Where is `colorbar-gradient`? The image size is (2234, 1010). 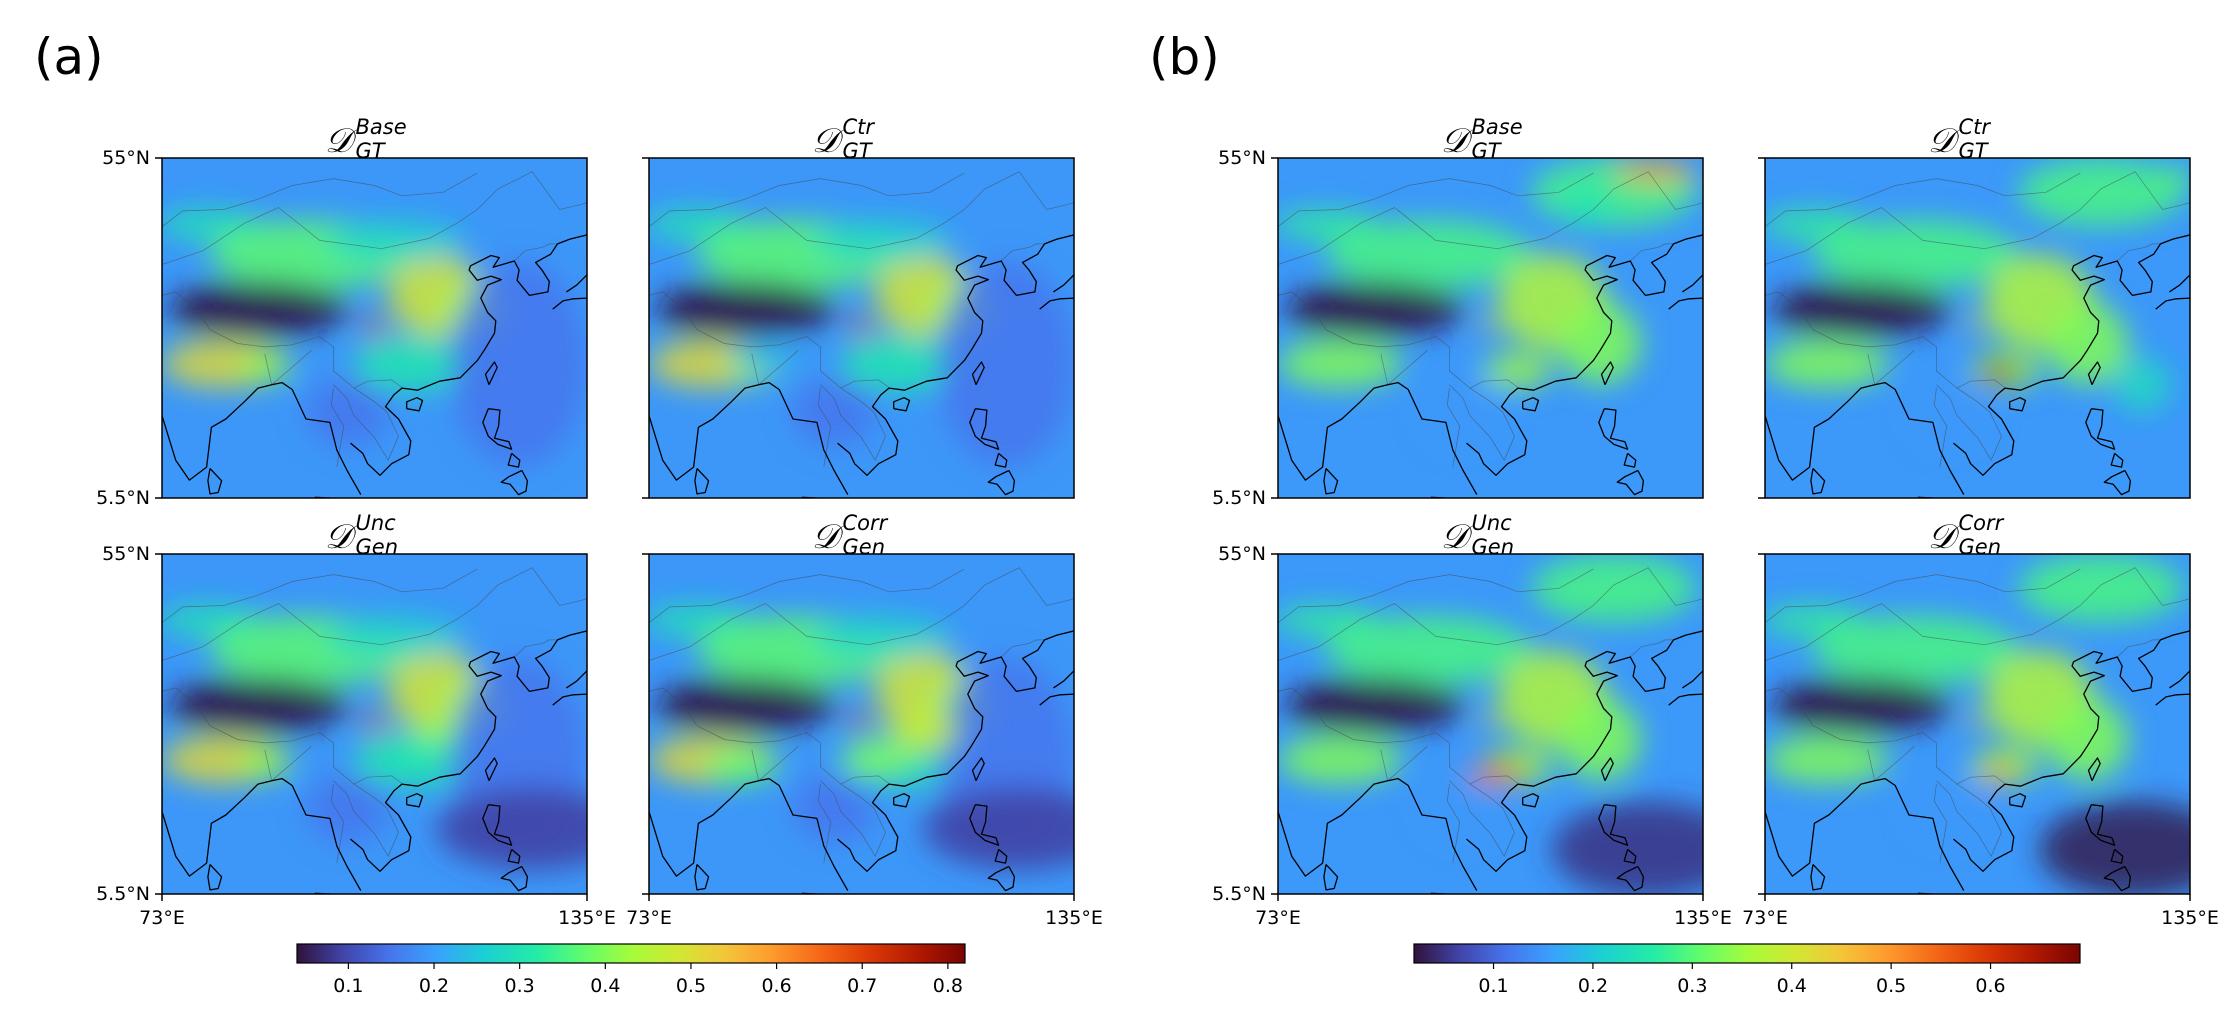 colorbar-gradient is located at coordinates (631, 953).